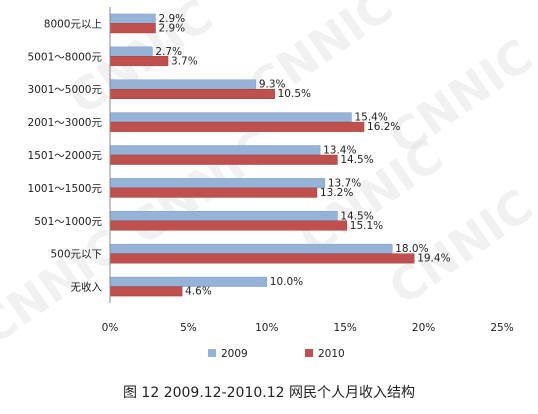 The height and width of the screenshot is (414, 538). What do you see at coordinates (65, 57) in the screenshot?
I see `y-category-label: 5001～8000元` at bounding box center [65, 57].